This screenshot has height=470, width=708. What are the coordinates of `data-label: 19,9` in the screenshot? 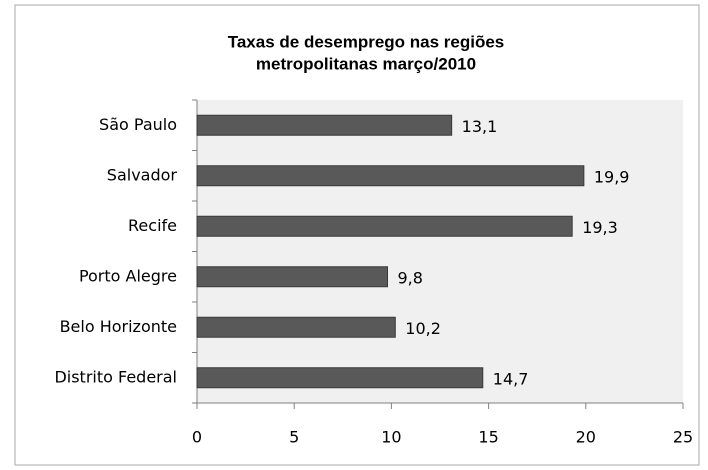 It's located at (612, 176).